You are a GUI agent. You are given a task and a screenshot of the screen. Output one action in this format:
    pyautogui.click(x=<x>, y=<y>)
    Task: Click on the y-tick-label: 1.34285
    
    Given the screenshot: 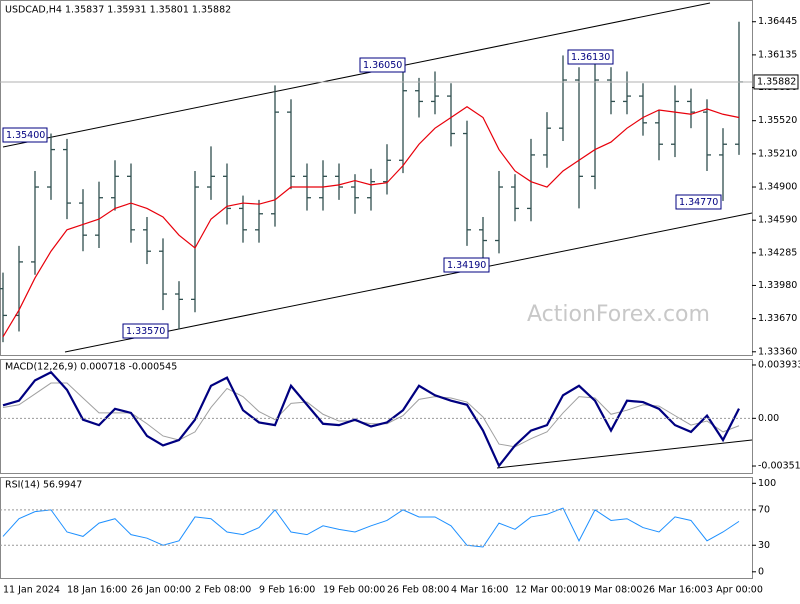 What is the action you would take?
    pyautogui.click(x=777, y=252)
    